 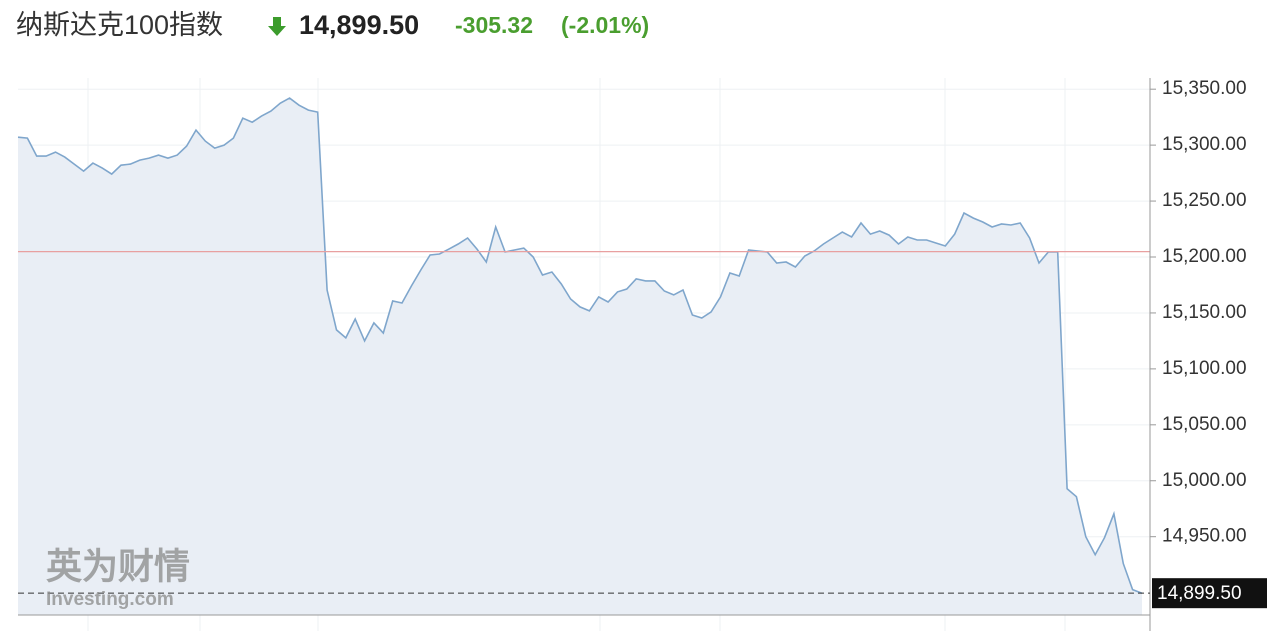 What do you see at coordinates (605, 25) in the screenshot?
I see `change-percent: (-2.01%)` at bounding box center [605, 25].